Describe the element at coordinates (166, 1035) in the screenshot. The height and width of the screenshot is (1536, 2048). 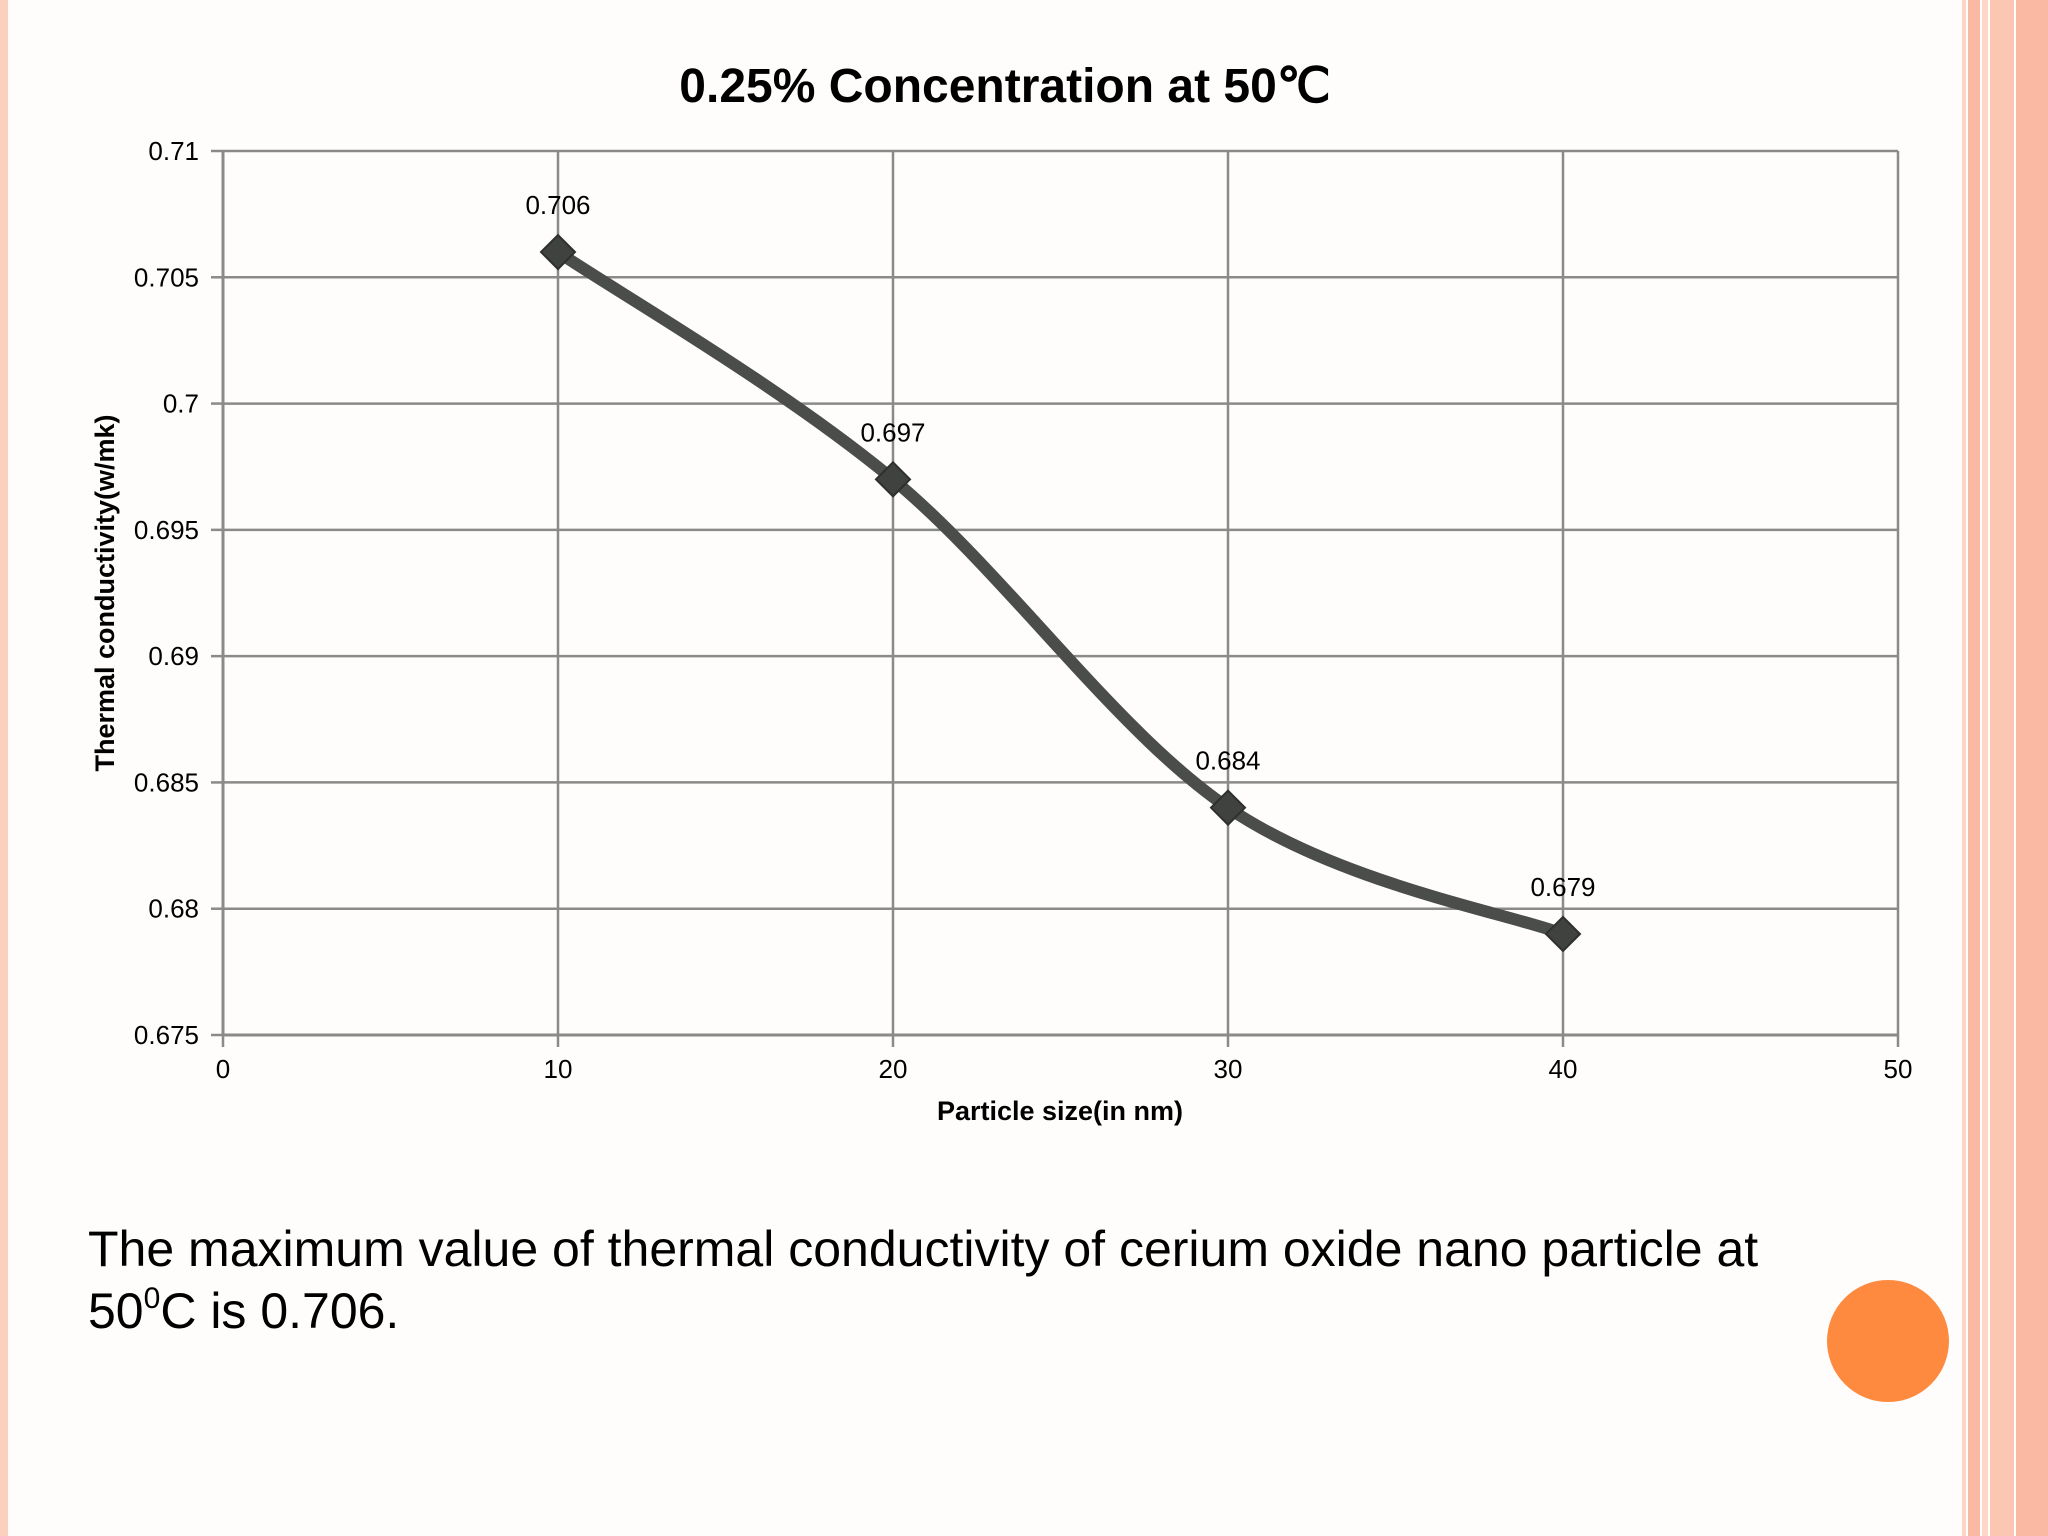
I see `y-tick-label: 0.675` at that location.